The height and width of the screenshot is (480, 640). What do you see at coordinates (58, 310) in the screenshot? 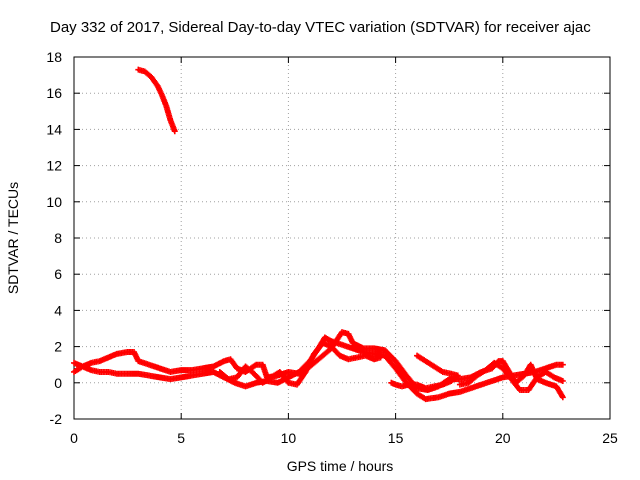
I see `y-tick-label: 4` at bounding box center [58, 310].